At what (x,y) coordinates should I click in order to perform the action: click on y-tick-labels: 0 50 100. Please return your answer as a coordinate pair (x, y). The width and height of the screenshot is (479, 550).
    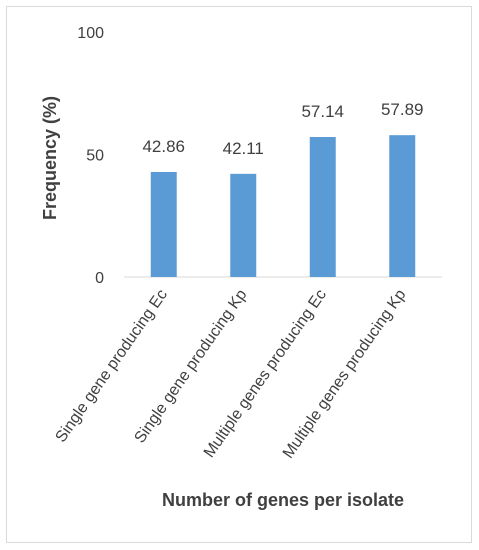
    Looking at the image, I should click on (90, 156).